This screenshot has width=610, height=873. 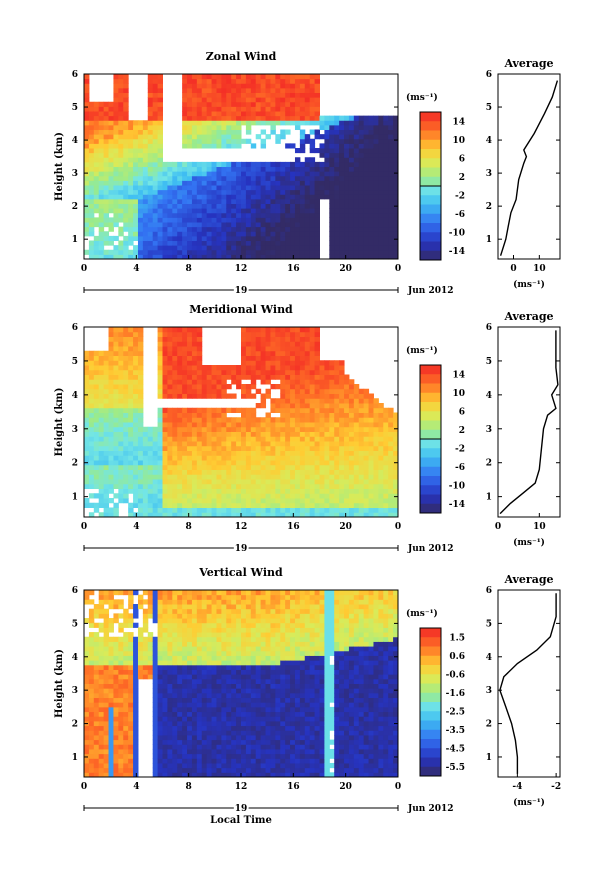 What do you see at coordinates (489, 240) in the screenshot?
I see `profile-y-tick-label: 1` at bounding box center [489, 240].